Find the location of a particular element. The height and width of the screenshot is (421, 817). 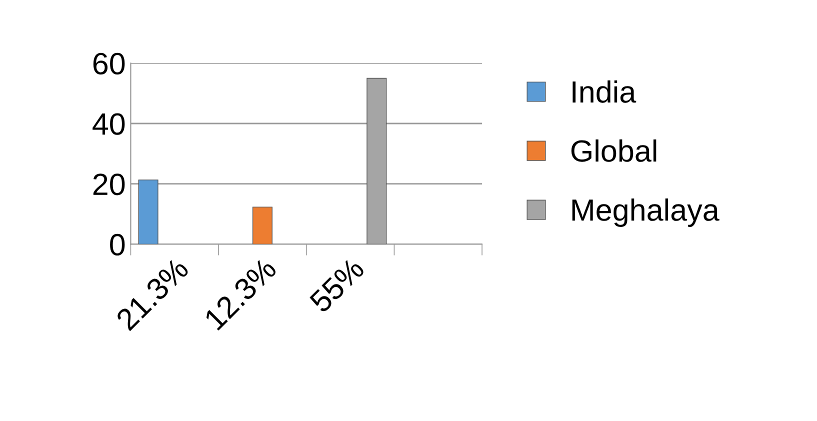

y-tick-label: 20 is located at coordinates (109, 185).